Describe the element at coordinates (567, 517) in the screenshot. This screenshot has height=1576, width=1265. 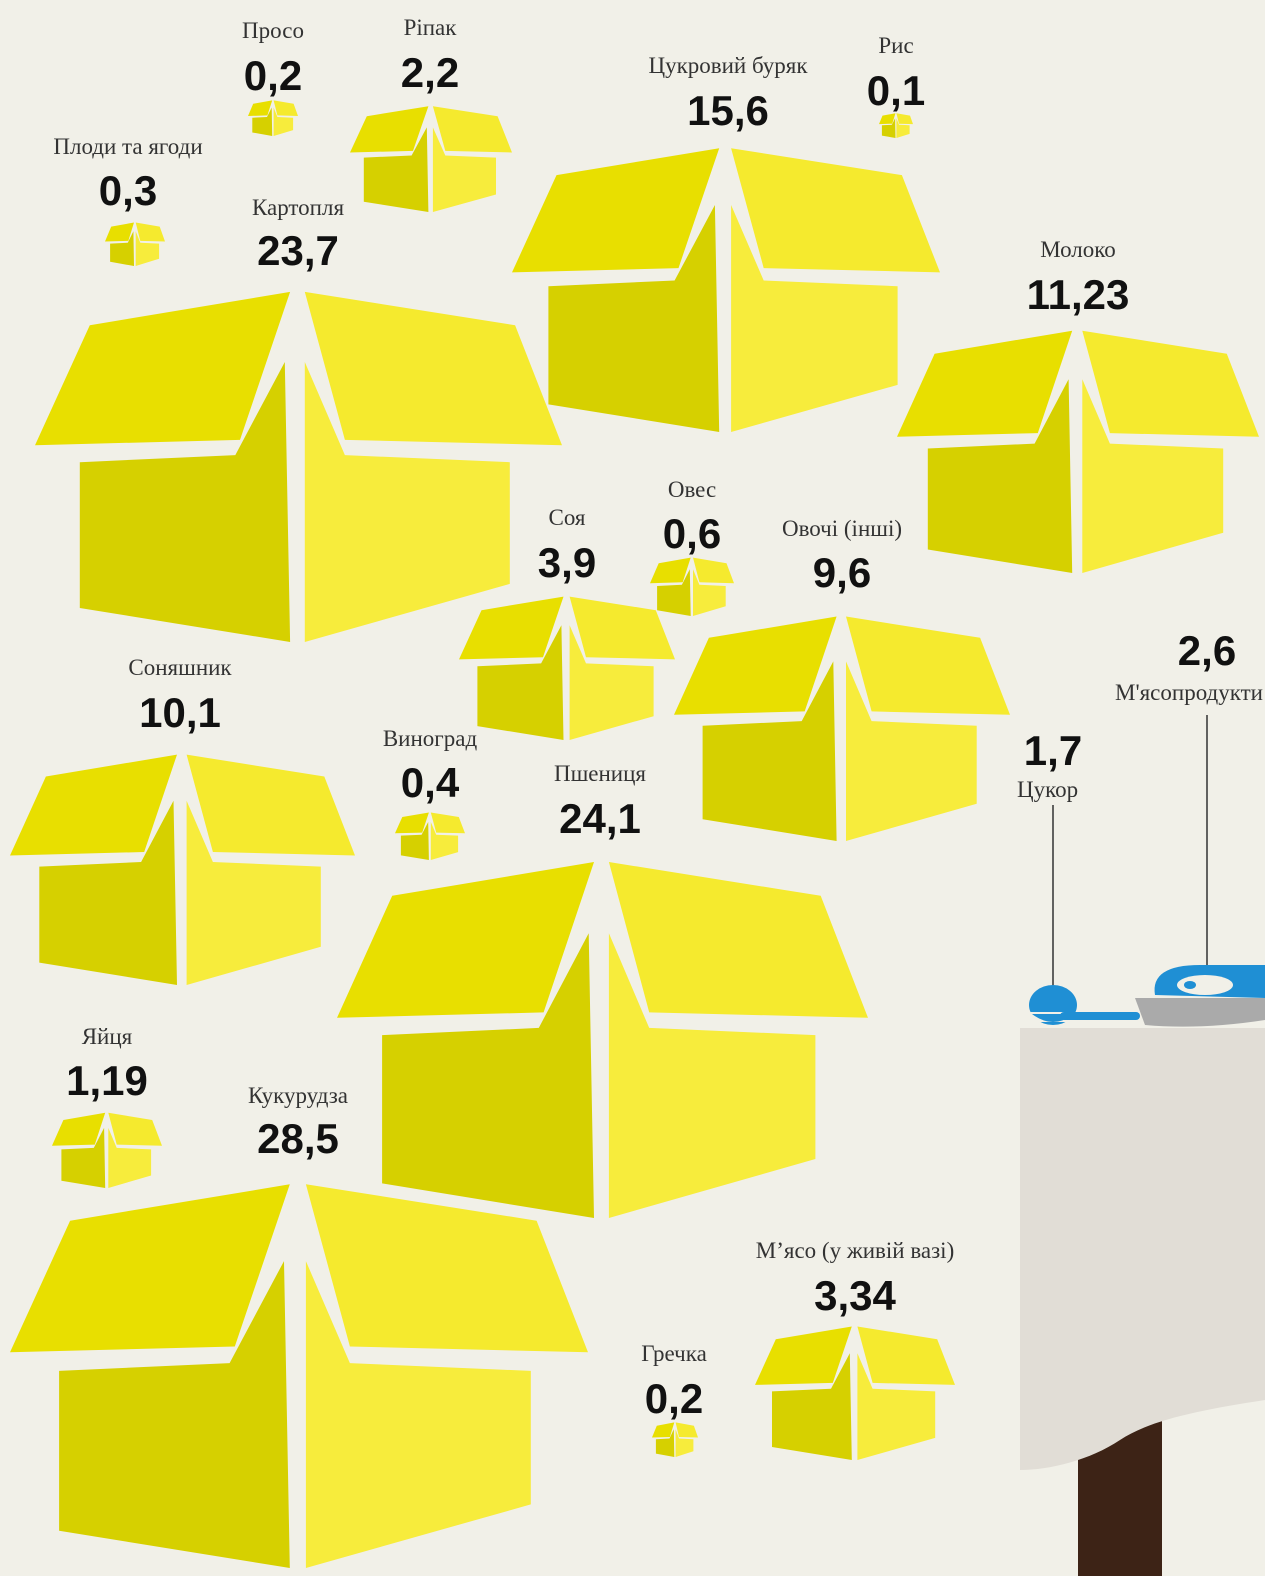
I see `item-label: Соя` at that location.